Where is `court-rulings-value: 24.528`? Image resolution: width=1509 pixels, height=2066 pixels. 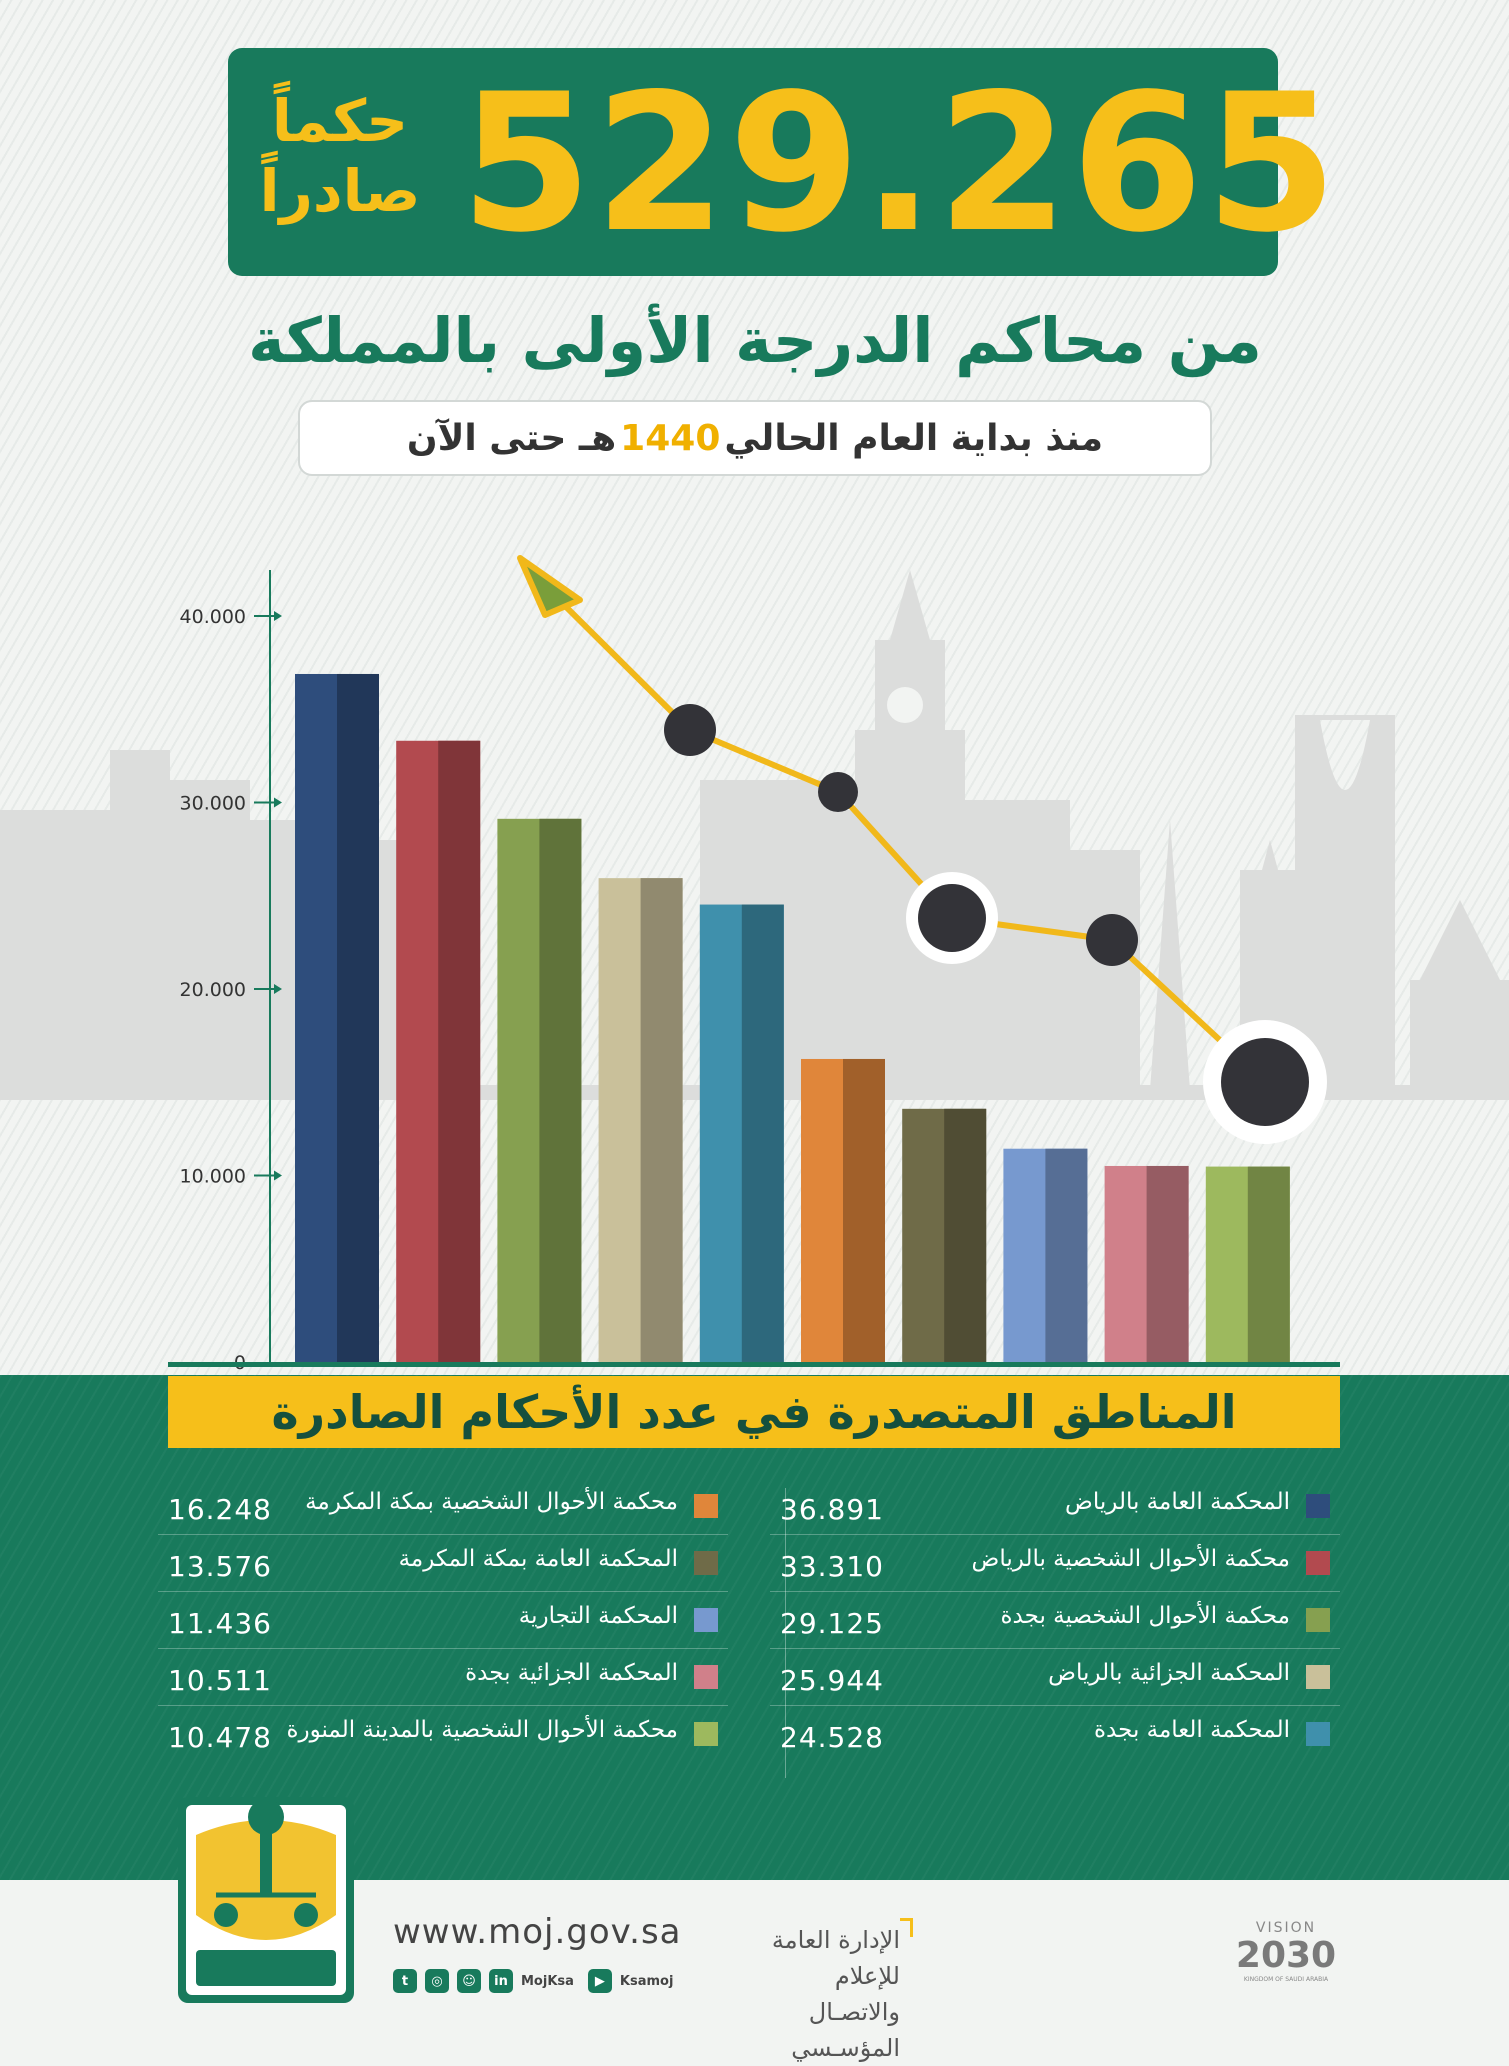
court-rulings-value: 24.528 is located at coordinates (832, 1737).